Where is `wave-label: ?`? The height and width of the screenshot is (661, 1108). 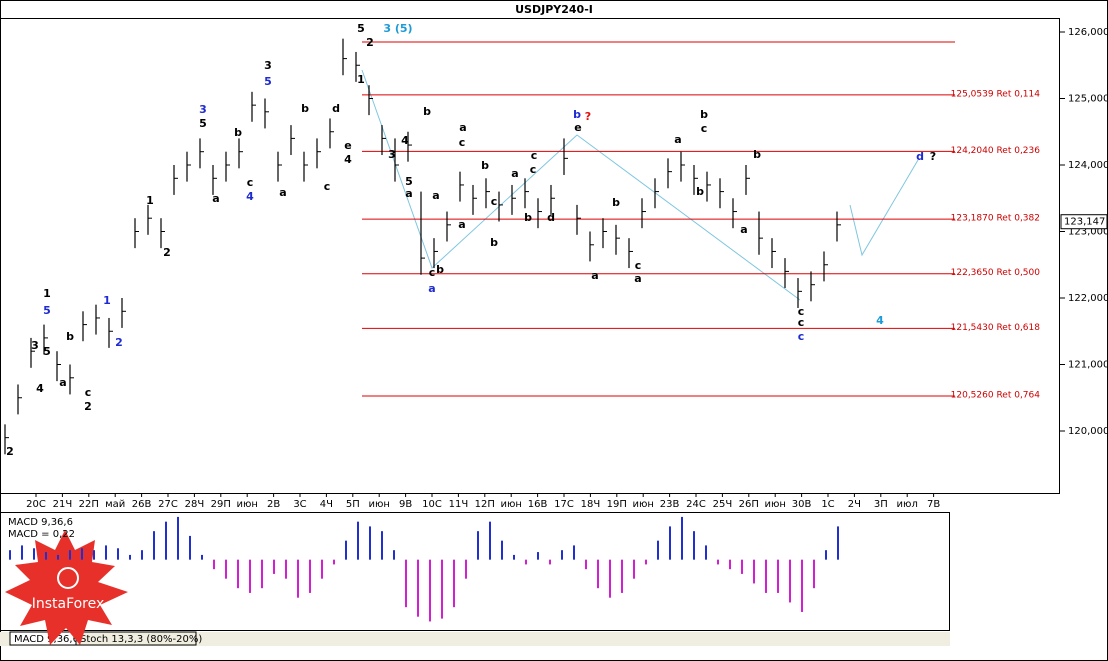
wave-label: ? is located at coordinates (588, 116).